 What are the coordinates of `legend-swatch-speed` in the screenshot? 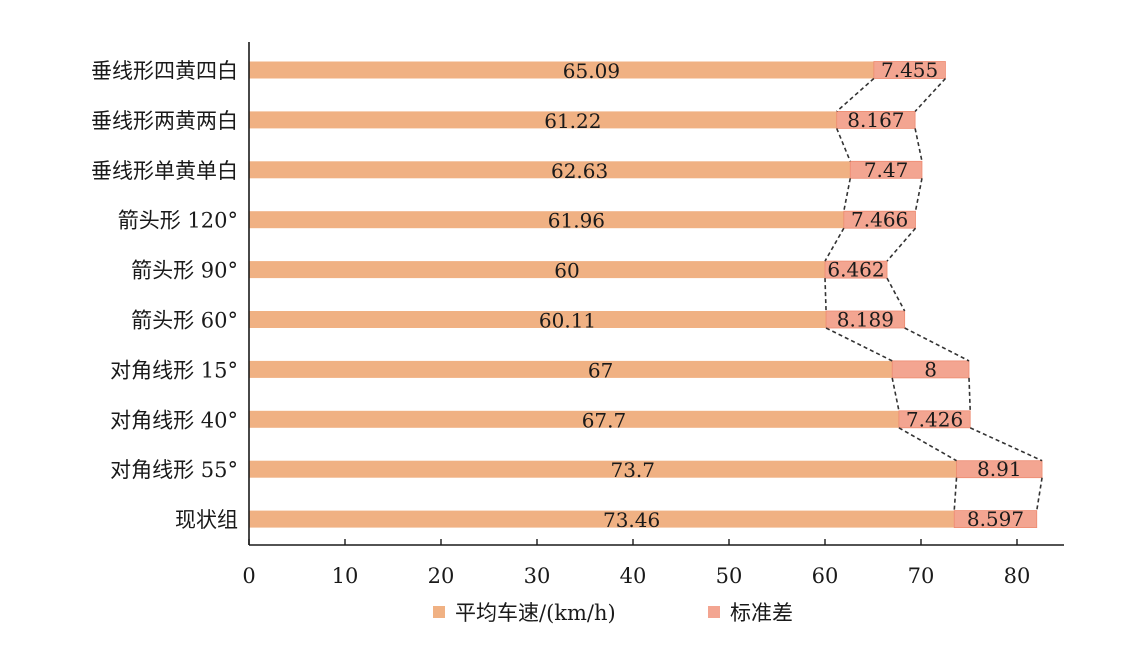 It's located at (439, 612).